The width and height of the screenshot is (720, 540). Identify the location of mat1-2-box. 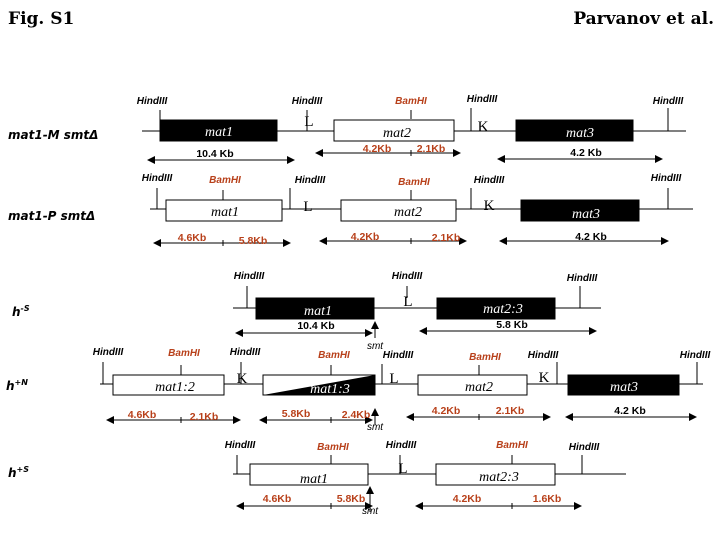
(168, 385).